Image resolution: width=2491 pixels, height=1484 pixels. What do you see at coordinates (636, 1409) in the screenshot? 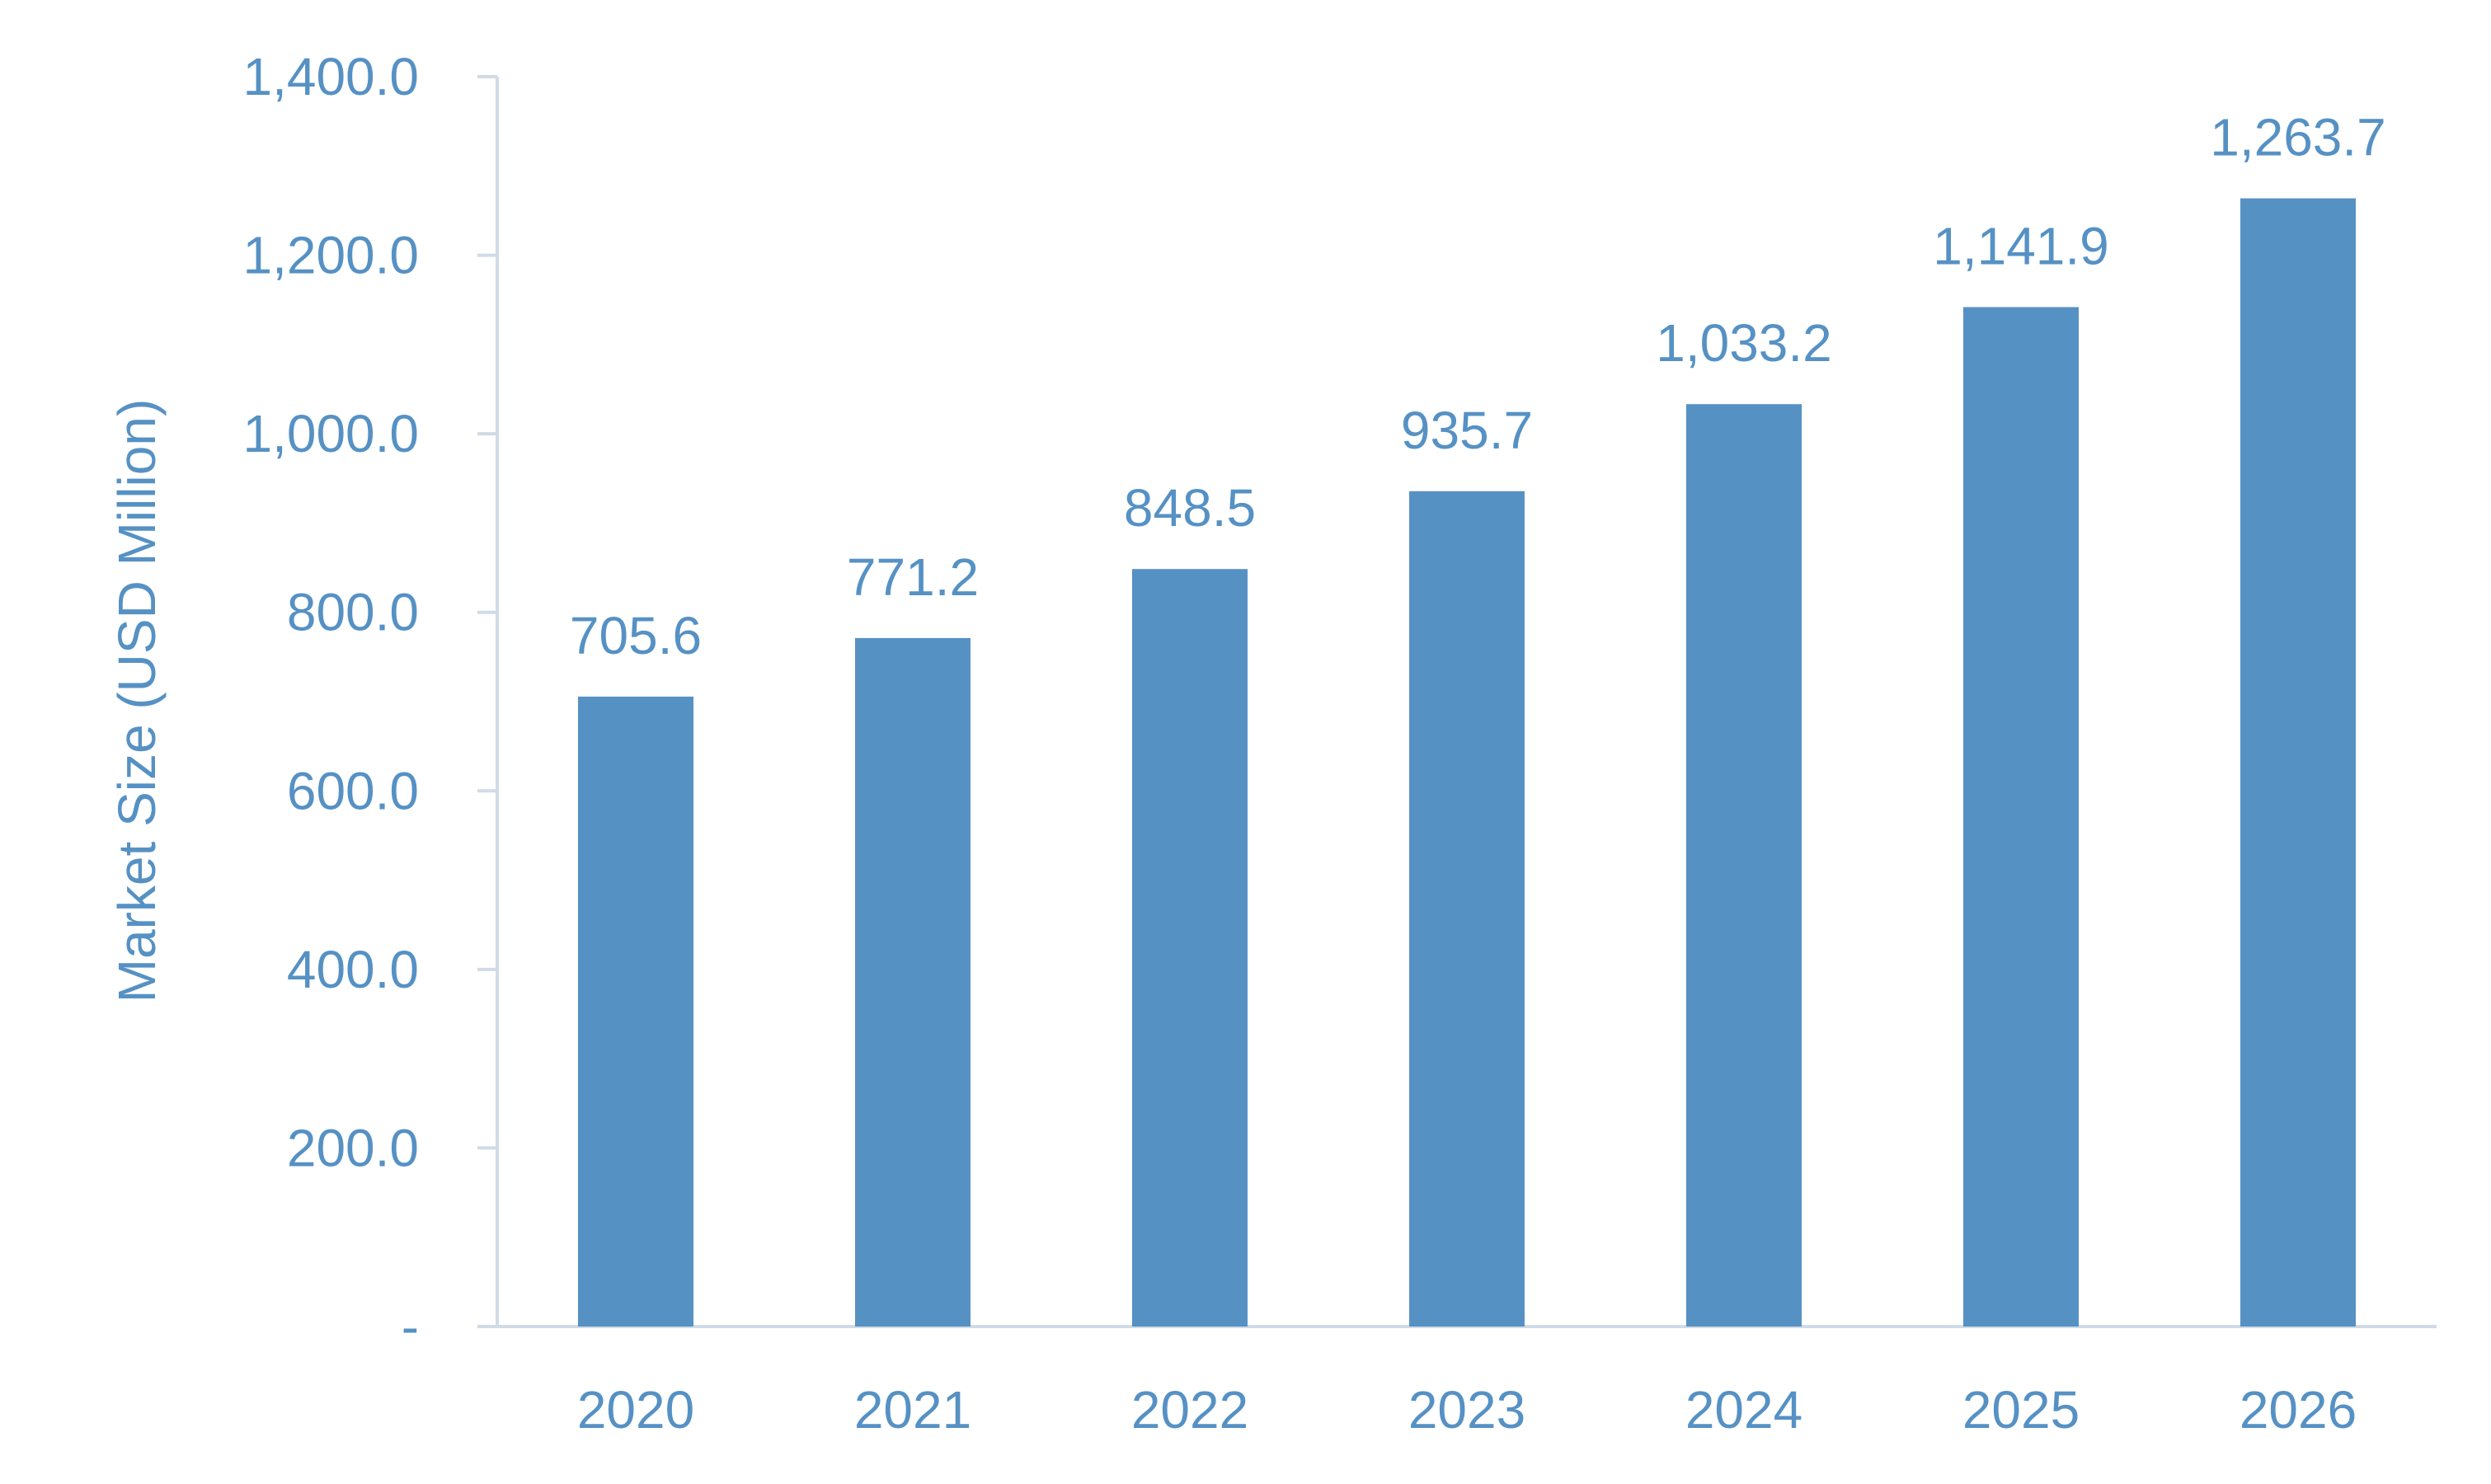
I see `x-tick-label-2020: 2020` at bounding box center [636, 1409].